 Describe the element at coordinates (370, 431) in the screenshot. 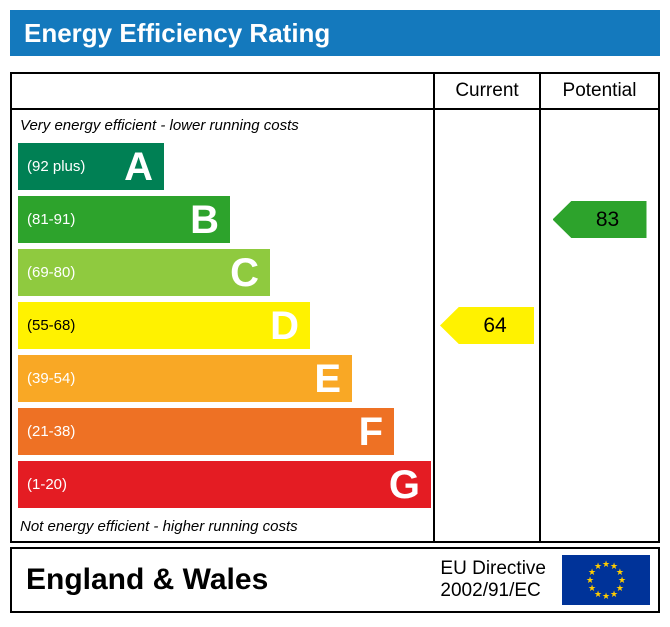

I see `band-f-letter: F` at that location.